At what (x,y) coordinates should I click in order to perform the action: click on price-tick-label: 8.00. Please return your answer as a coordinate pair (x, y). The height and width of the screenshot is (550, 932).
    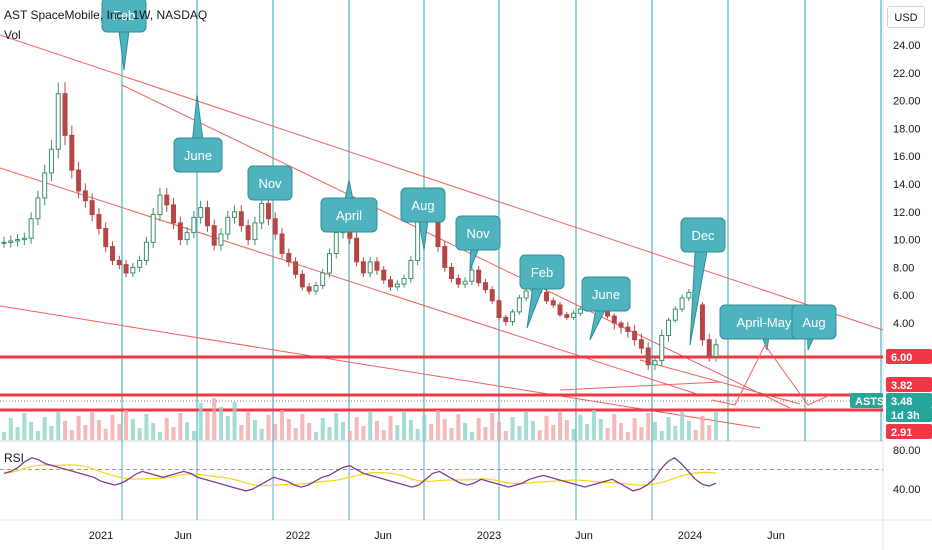
    Looking at the image, I should click on (903, 268).